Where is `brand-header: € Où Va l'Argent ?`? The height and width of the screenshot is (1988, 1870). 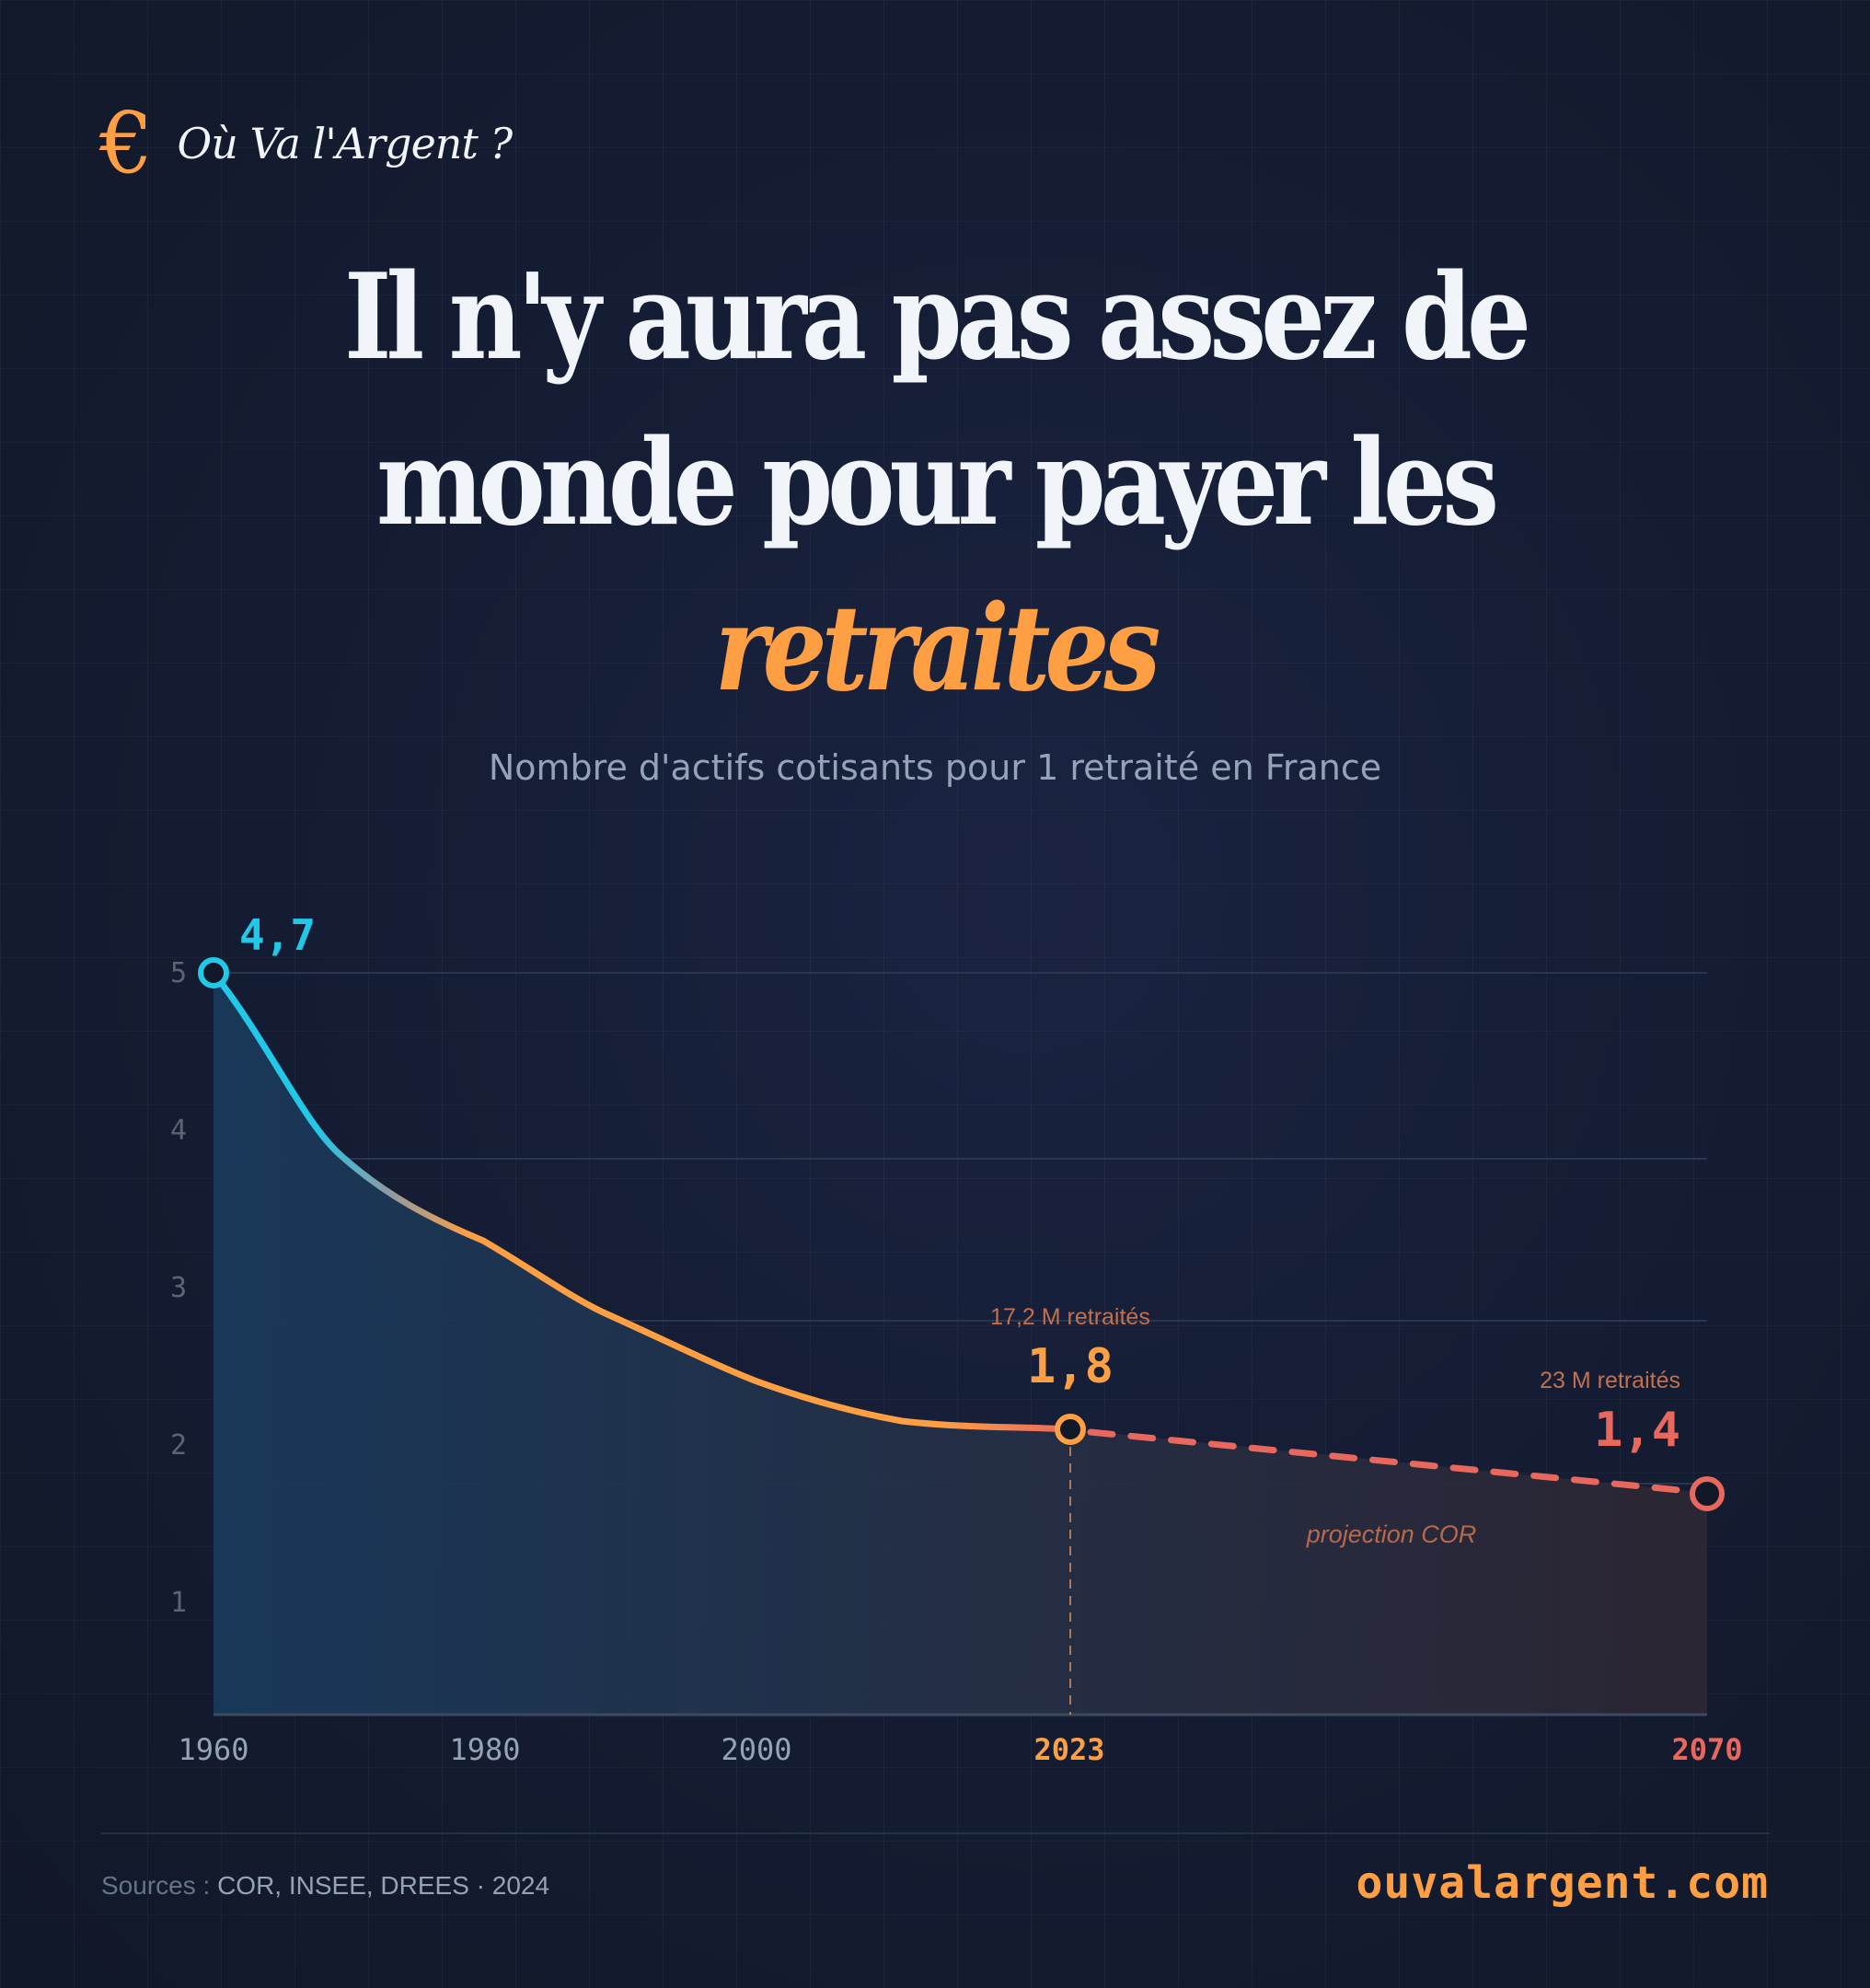
brand-header: € Où Va l'Argent ? is located at coordinates (306, 143).